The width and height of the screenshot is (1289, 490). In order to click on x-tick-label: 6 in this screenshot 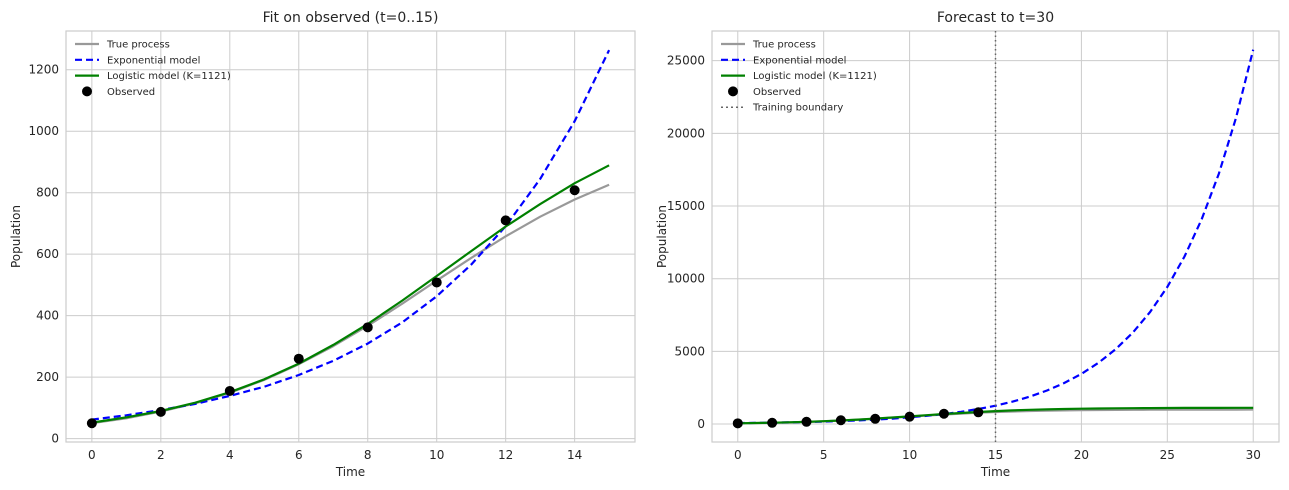, I will do `click(299, 455)`.